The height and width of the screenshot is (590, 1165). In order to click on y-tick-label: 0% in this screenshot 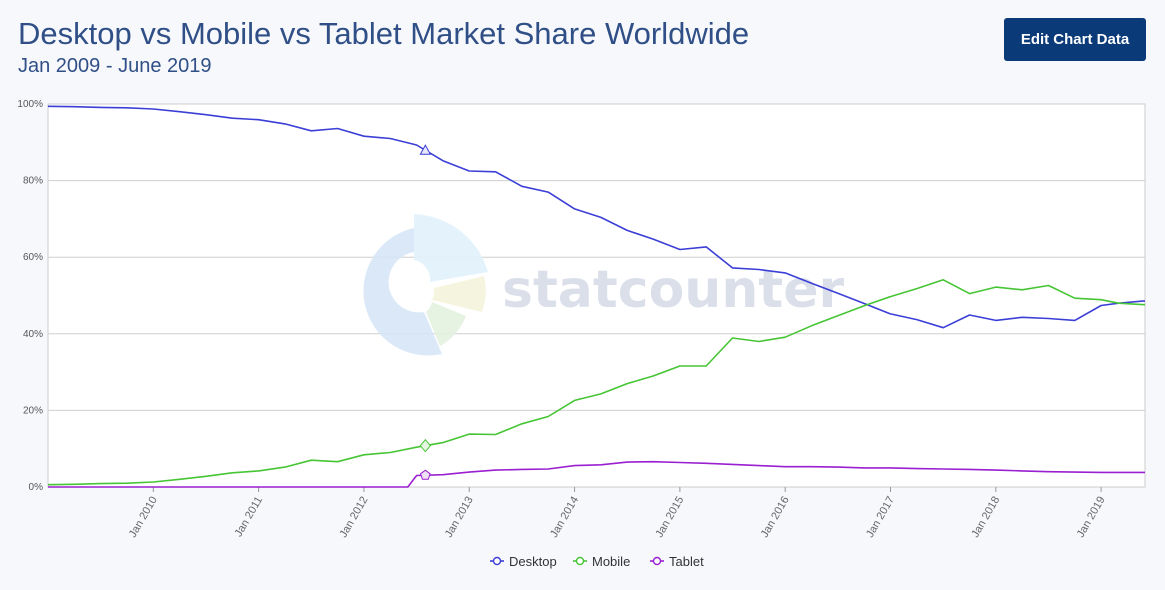, I will do `click(36, 487)`.